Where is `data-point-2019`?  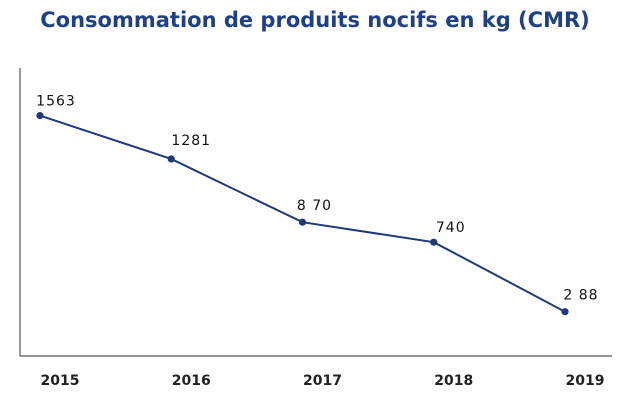 data-point-2019 is located at coordinates (565, 312).